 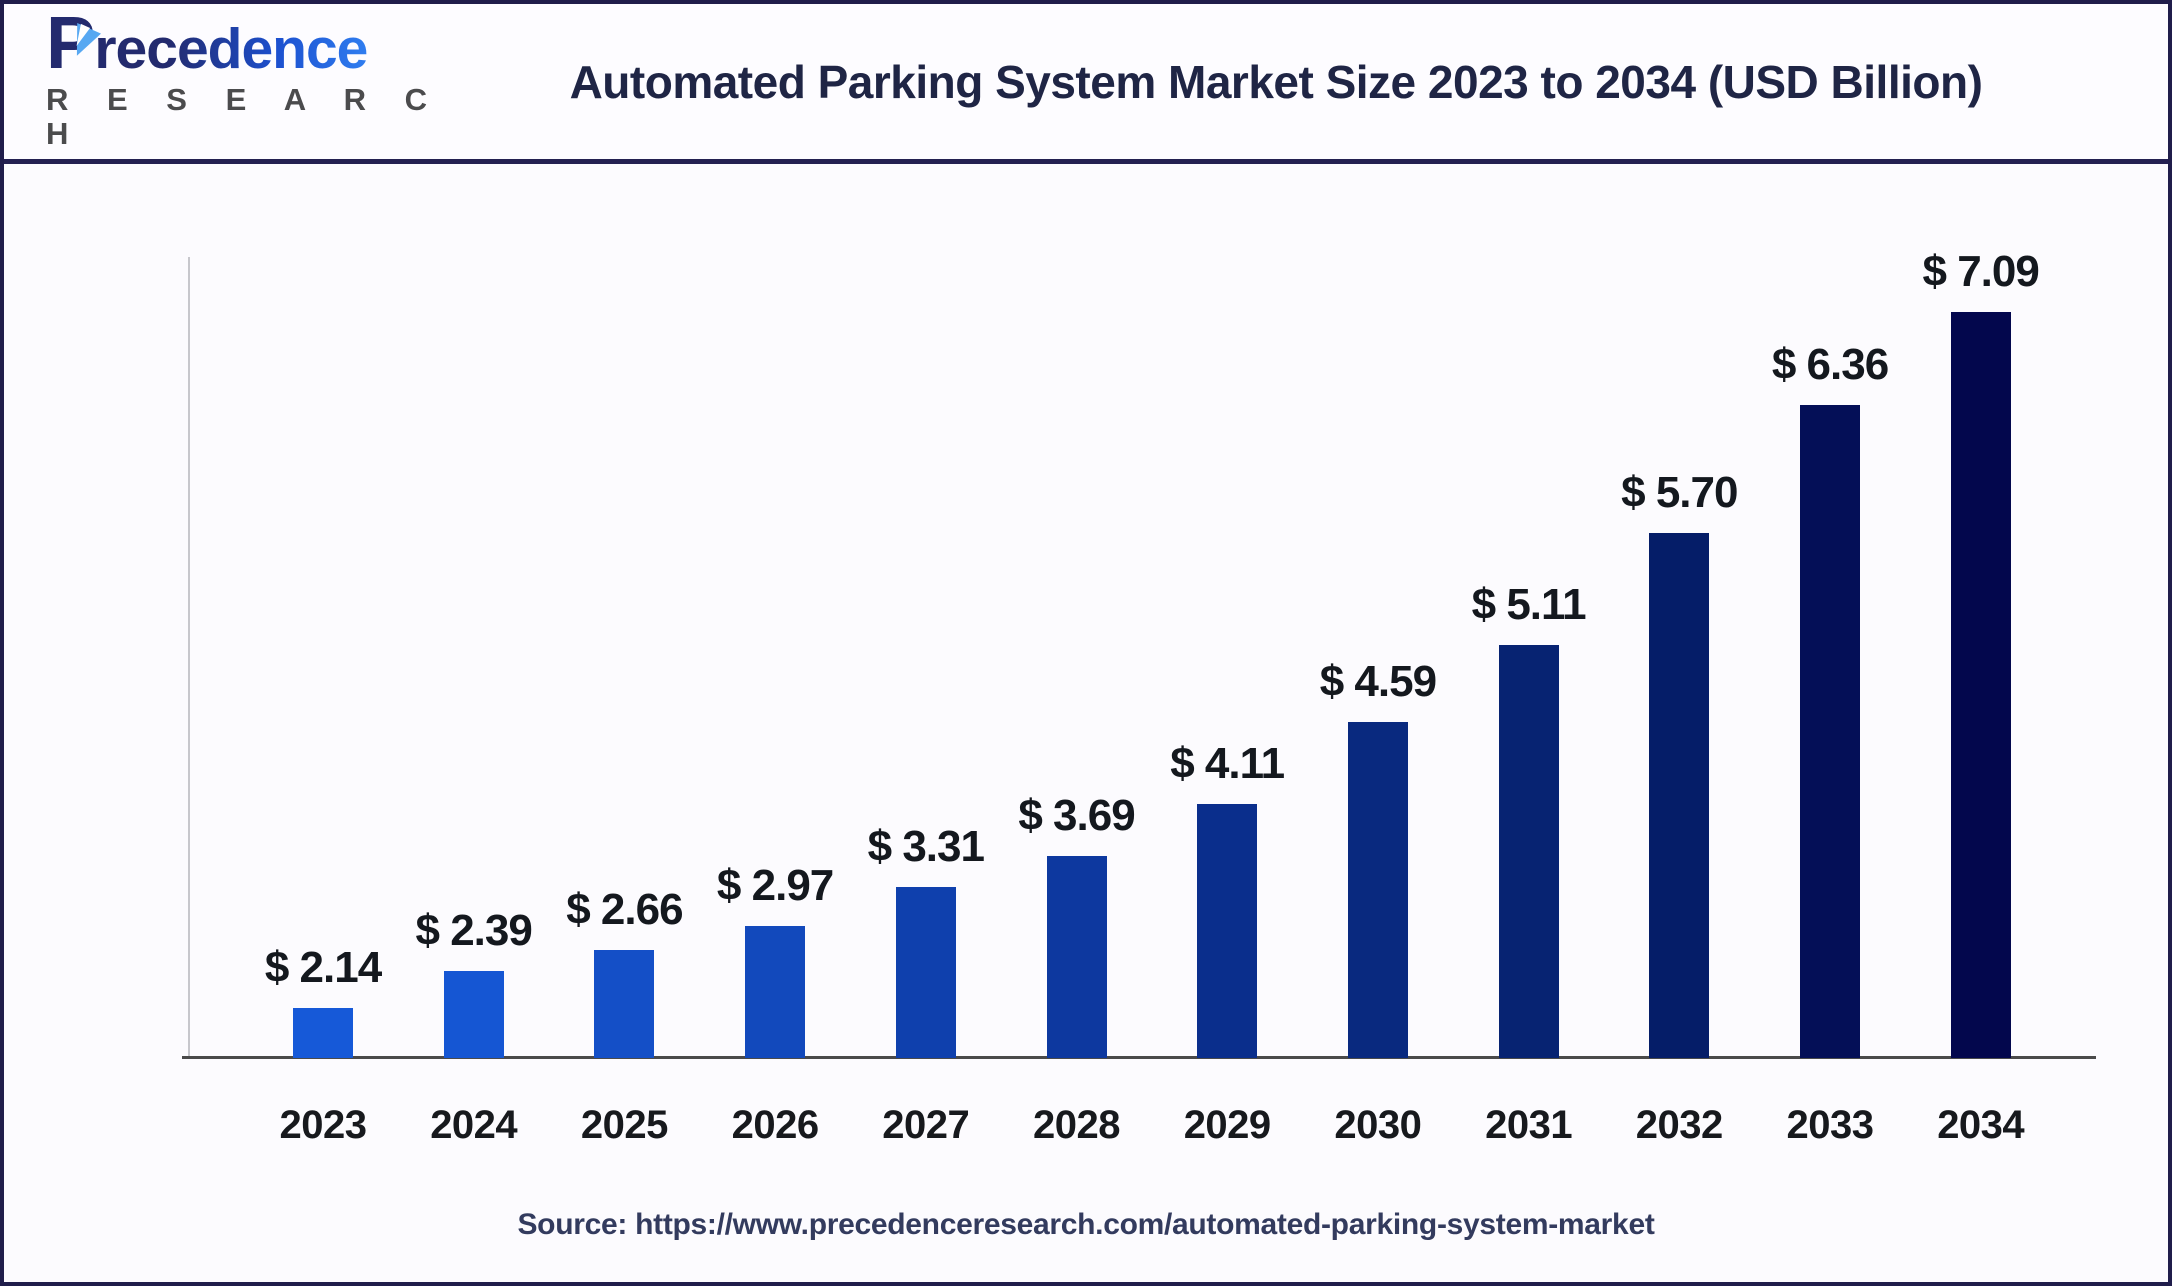 What do you see at coordinates (926, 1125) in the screenshot?
I see `x-tick-label-2027: 2027` at bounding box center [926, 1125].